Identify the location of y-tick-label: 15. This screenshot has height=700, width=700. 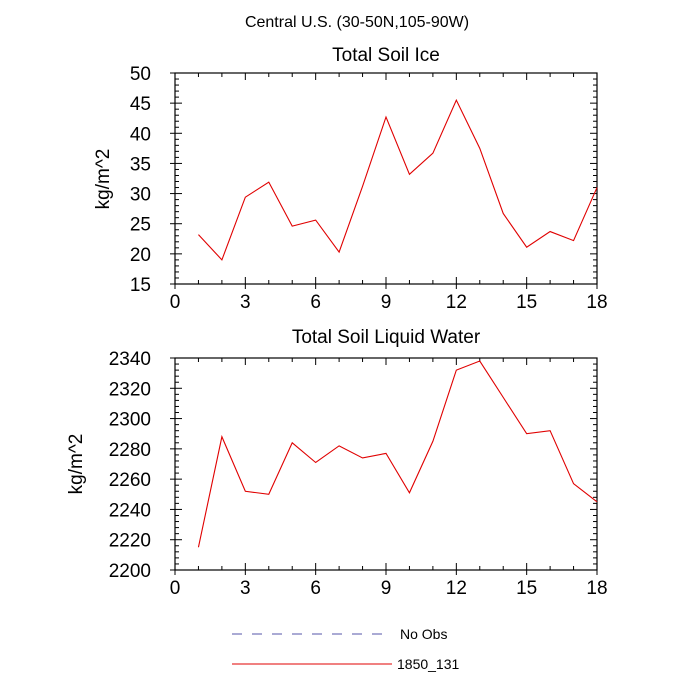
(140, 285).